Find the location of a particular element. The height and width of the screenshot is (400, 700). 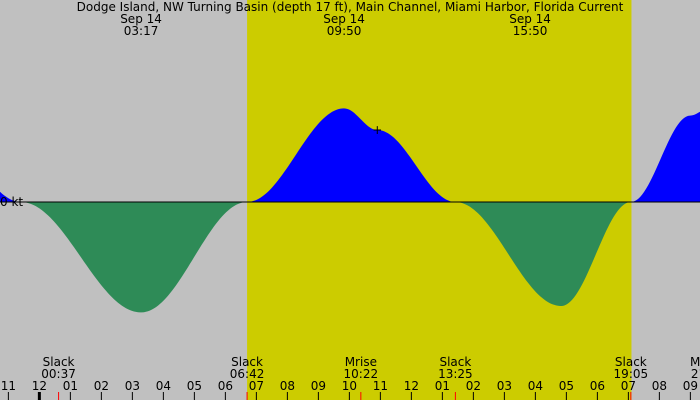

hour-label-10: 09 is located at coordinates (318, 386).